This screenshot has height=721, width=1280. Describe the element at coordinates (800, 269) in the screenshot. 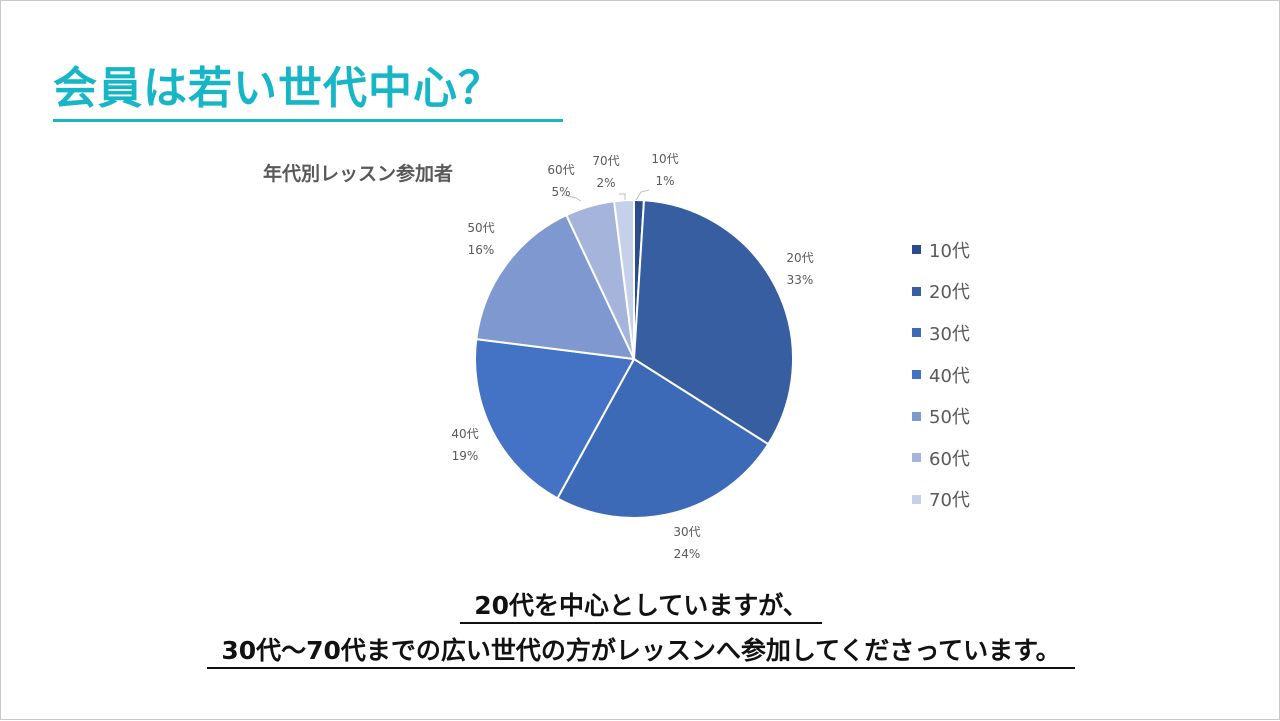

I see `data-label-20s: 20代 33%` at that location.